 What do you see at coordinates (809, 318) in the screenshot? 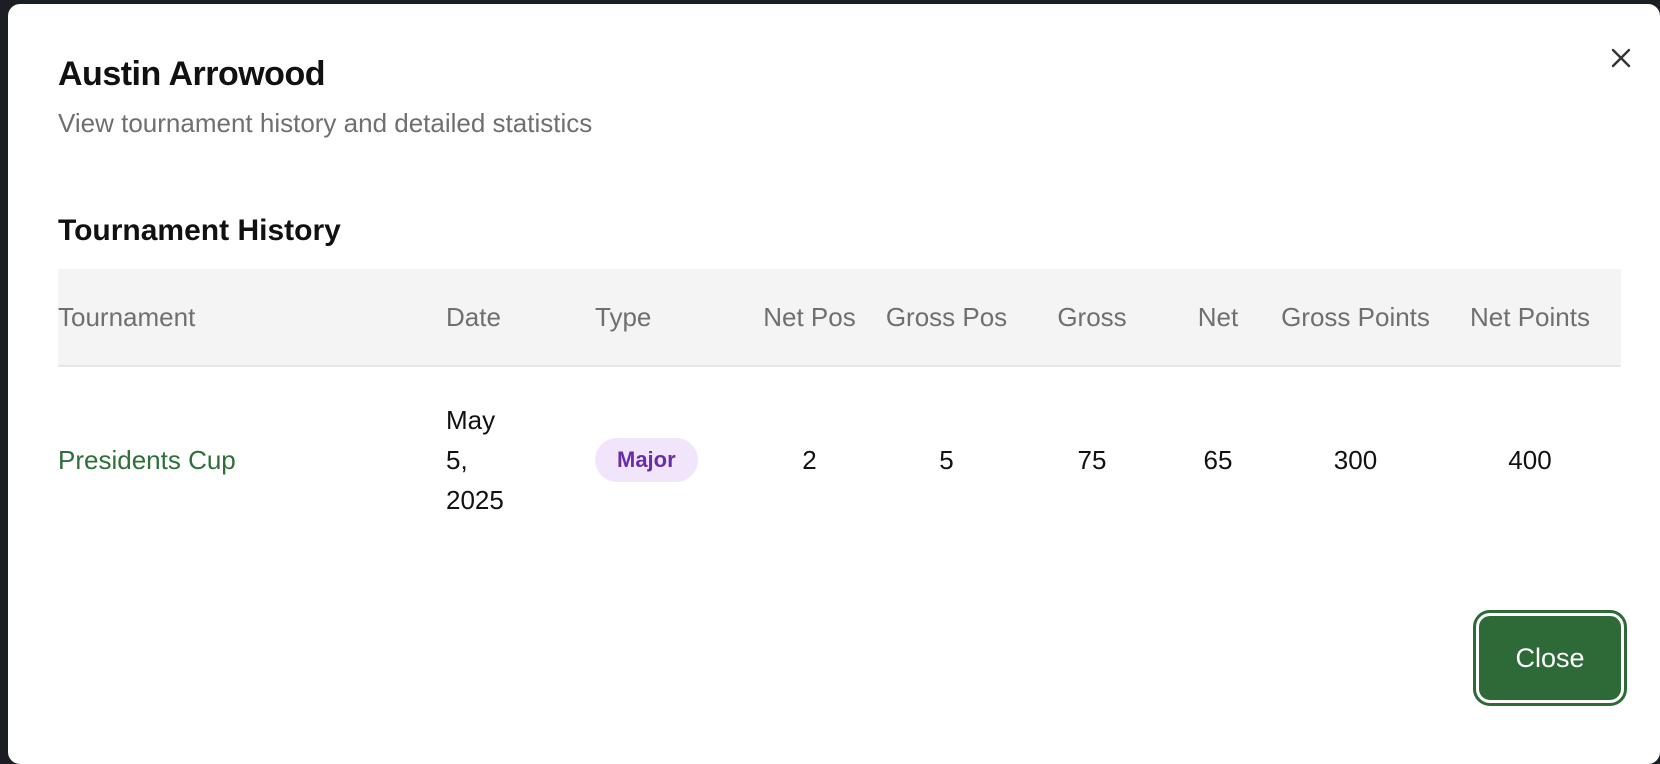
I see `header-net-pos: Net Pos` at bounding box center [809, 318].